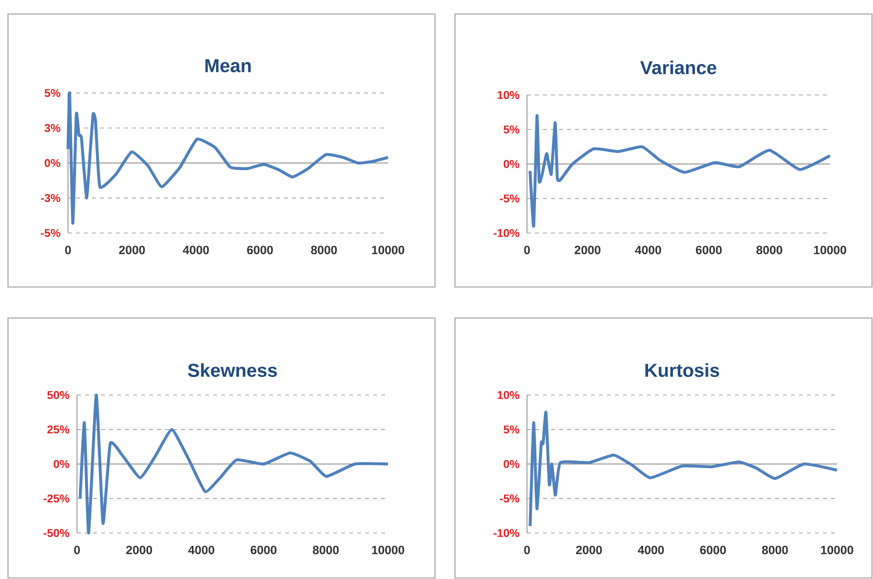 The height and width of the screenshot is (579, 873). I want to click on y-tick-label: -3%, so click(50, 198).